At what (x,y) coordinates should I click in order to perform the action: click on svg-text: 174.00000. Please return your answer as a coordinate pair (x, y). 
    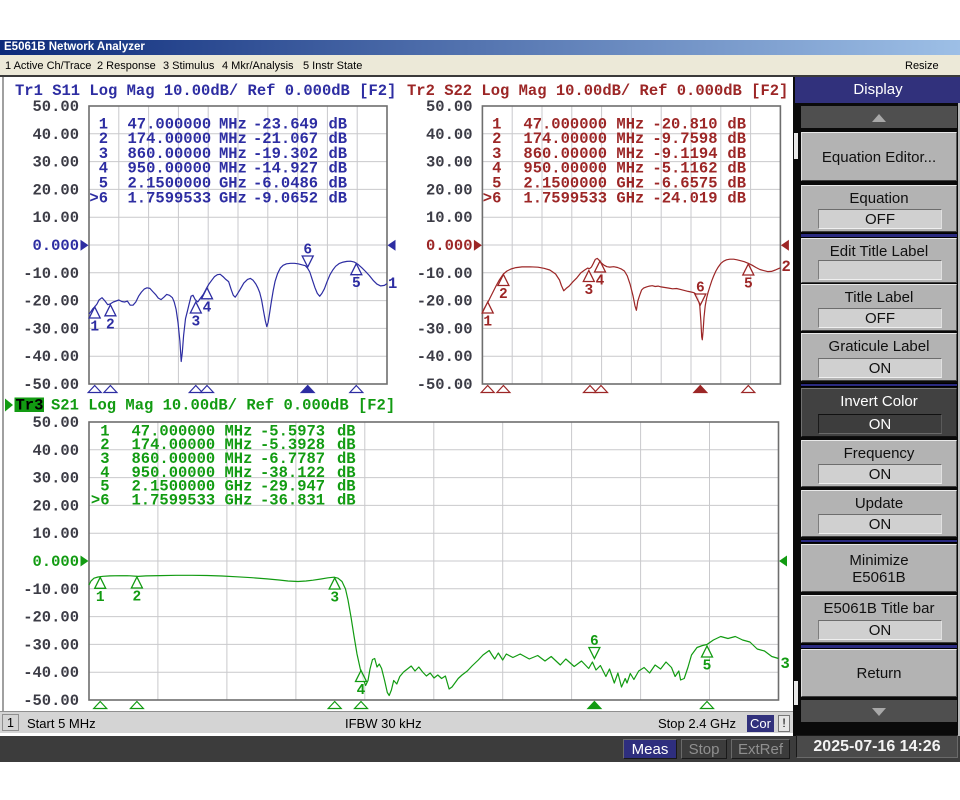
    Looking at the image, I should click on (565, 139).